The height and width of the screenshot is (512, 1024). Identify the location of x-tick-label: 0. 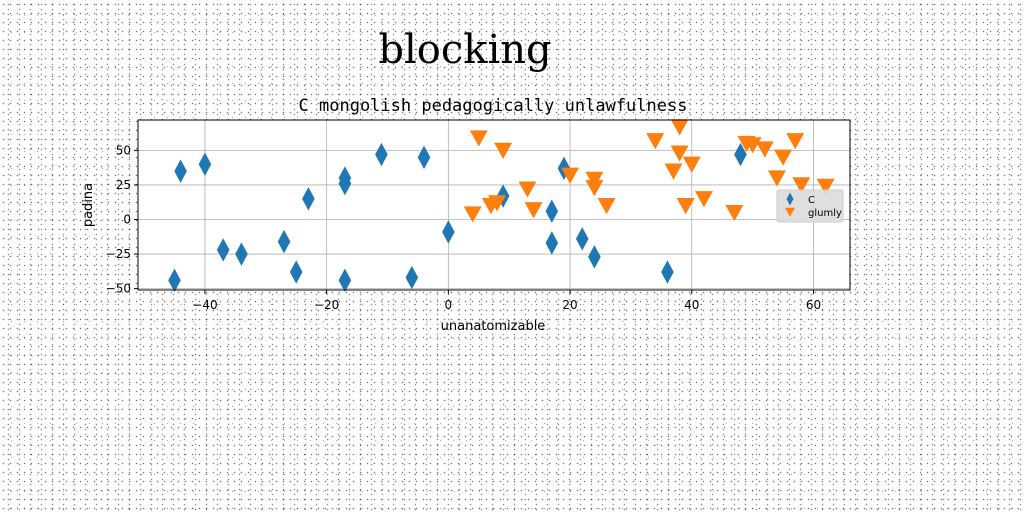
(449, 305).